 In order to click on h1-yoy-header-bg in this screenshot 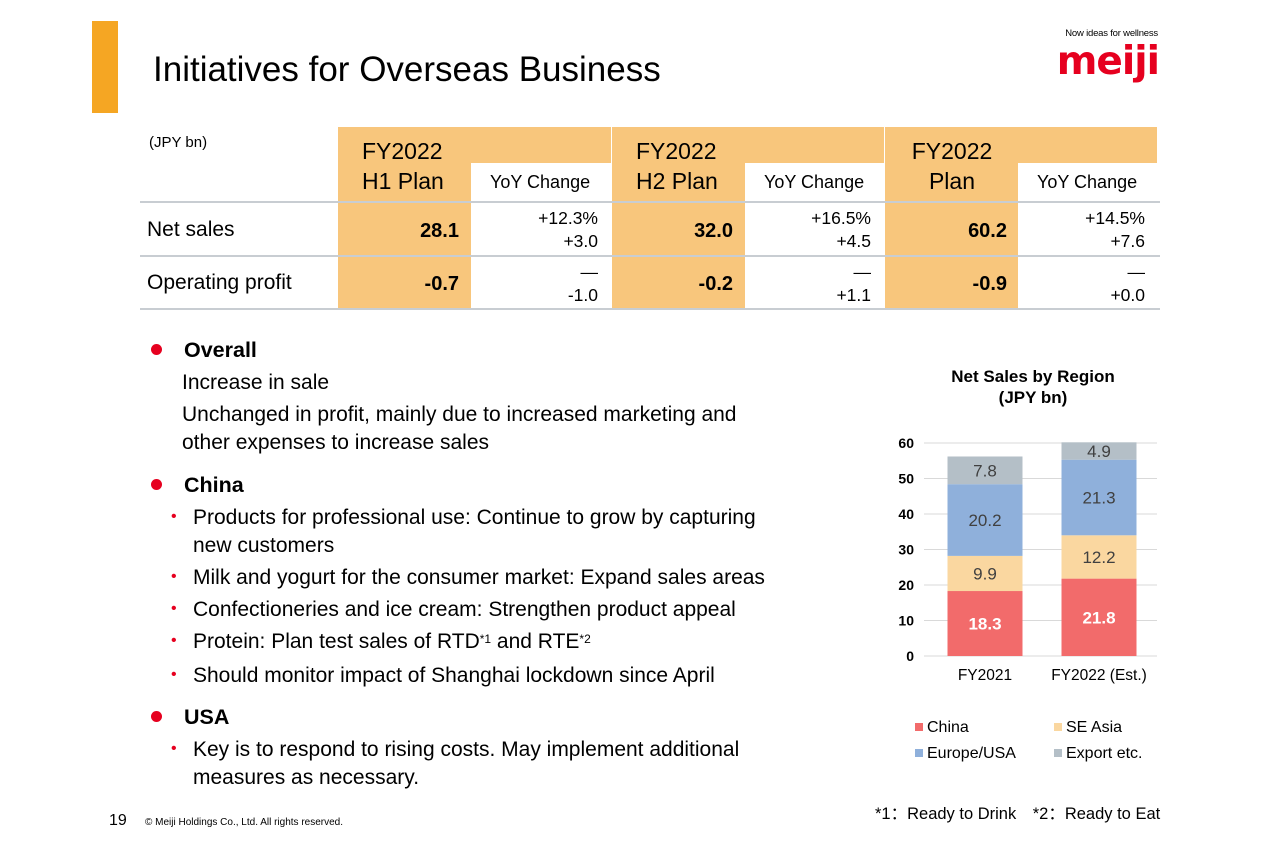, I will do `click(541, 145)`.